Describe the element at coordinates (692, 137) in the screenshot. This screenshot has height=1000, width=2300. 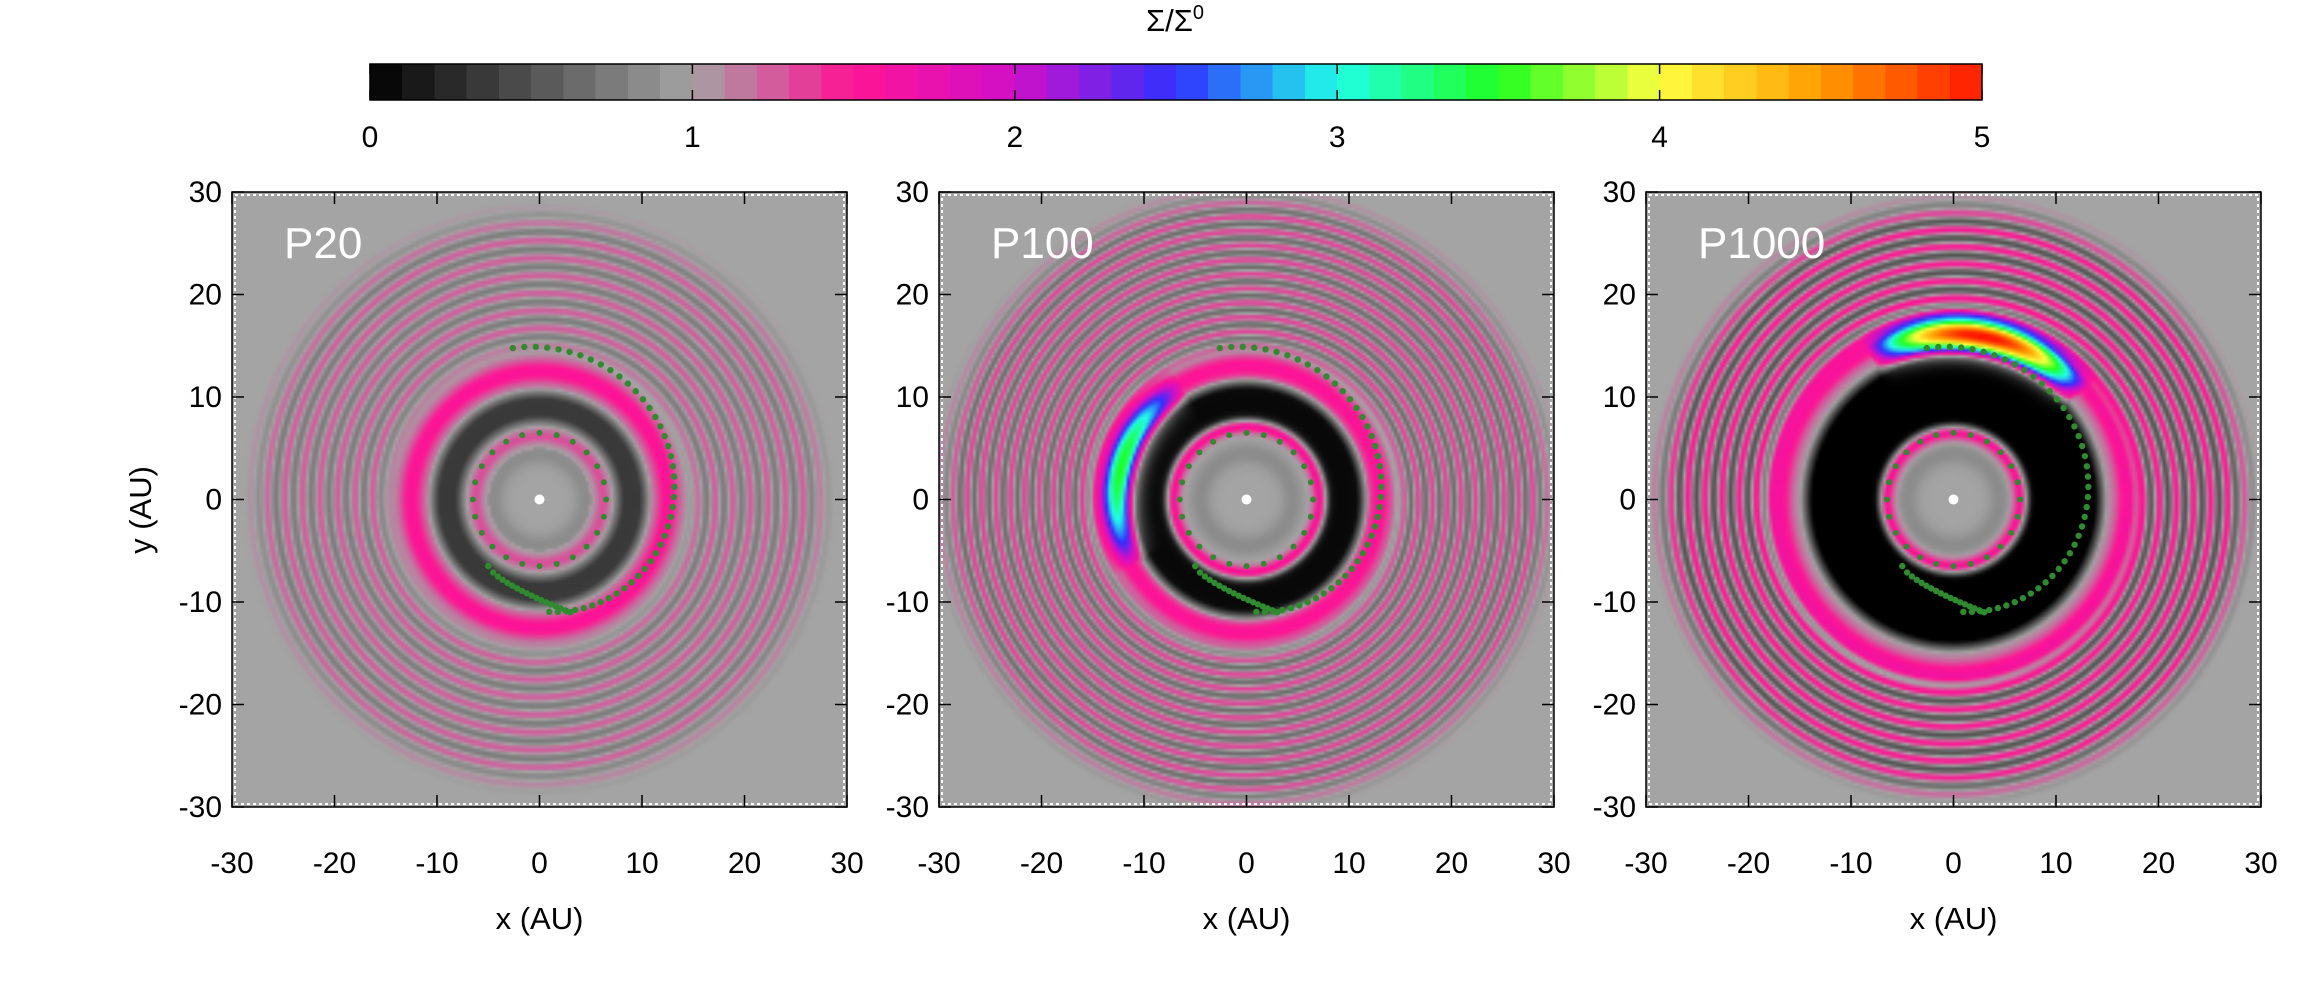
I see `colorbar-tick-label: 1` at that location.